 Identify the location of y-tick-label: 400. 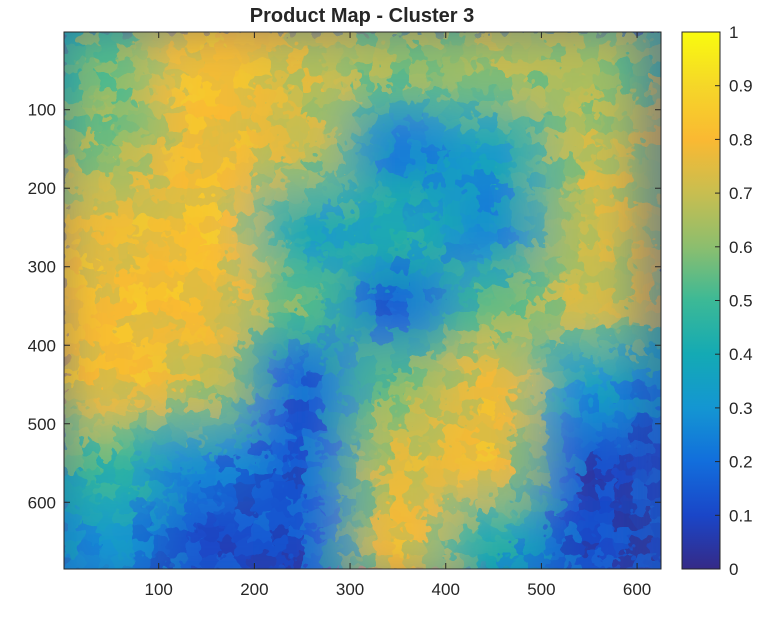
(42, 345).